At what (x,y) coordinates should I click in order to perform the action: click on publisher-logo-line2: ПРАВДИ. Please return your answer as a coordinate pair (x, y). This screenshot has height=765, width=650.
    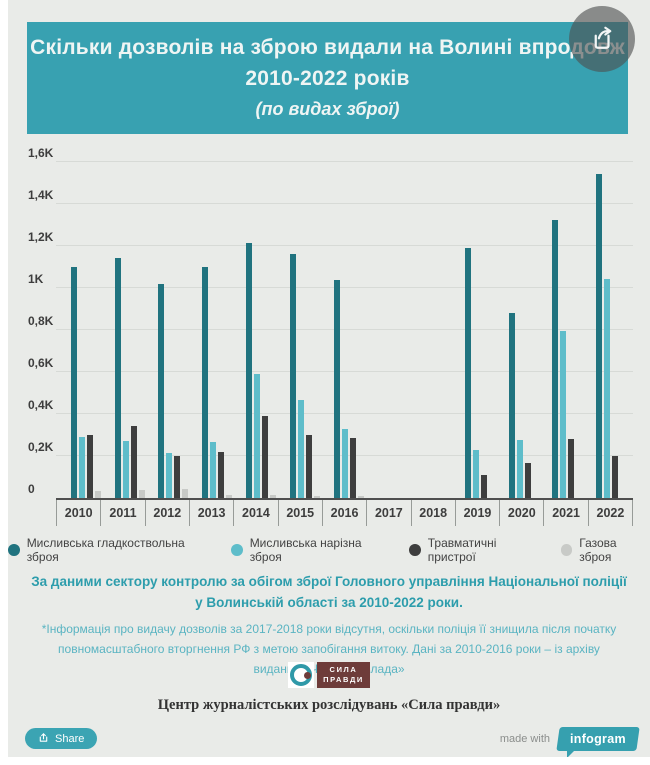
    Looking at the image, I should click on (343, 679).